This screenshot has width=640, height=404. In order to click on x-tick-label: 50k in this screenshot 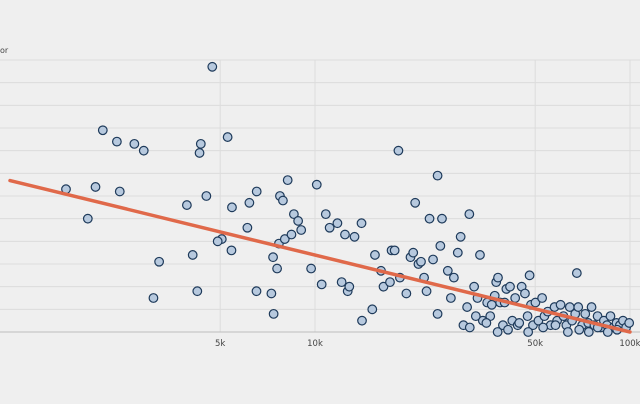, I will do `click(535, 344)`.